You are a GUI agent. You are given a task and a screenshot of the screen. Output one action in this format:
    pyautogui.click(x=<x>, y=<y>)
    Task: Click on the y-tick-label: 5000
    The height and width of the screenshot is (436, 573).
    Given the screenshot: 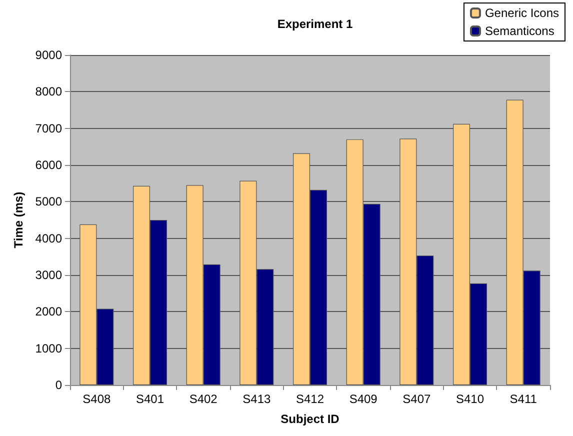 What is the action you would take?
    pyautogui.click(x=48, y=201)
    